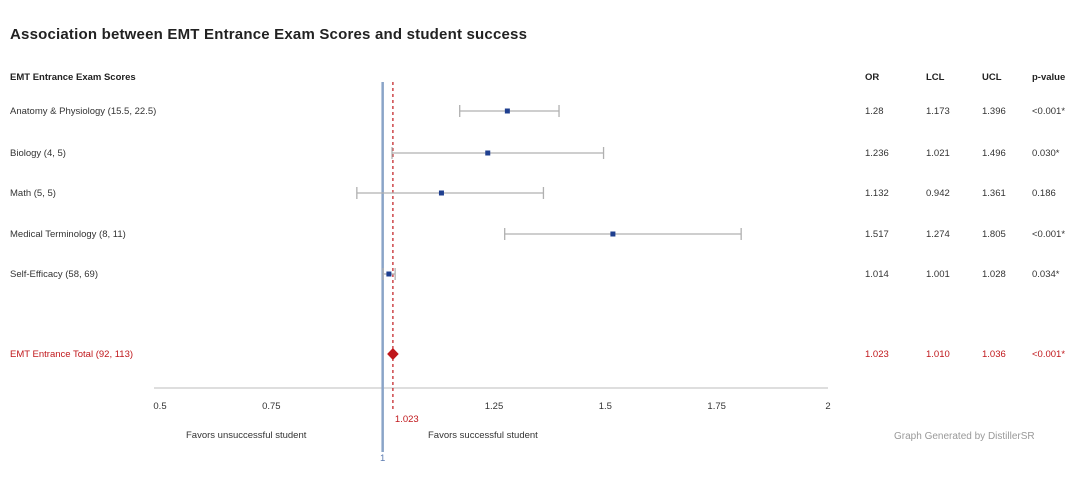  Describe the element at coordinates (877, 234) in the screenshot. I see `or-value: 1.517` at that location.